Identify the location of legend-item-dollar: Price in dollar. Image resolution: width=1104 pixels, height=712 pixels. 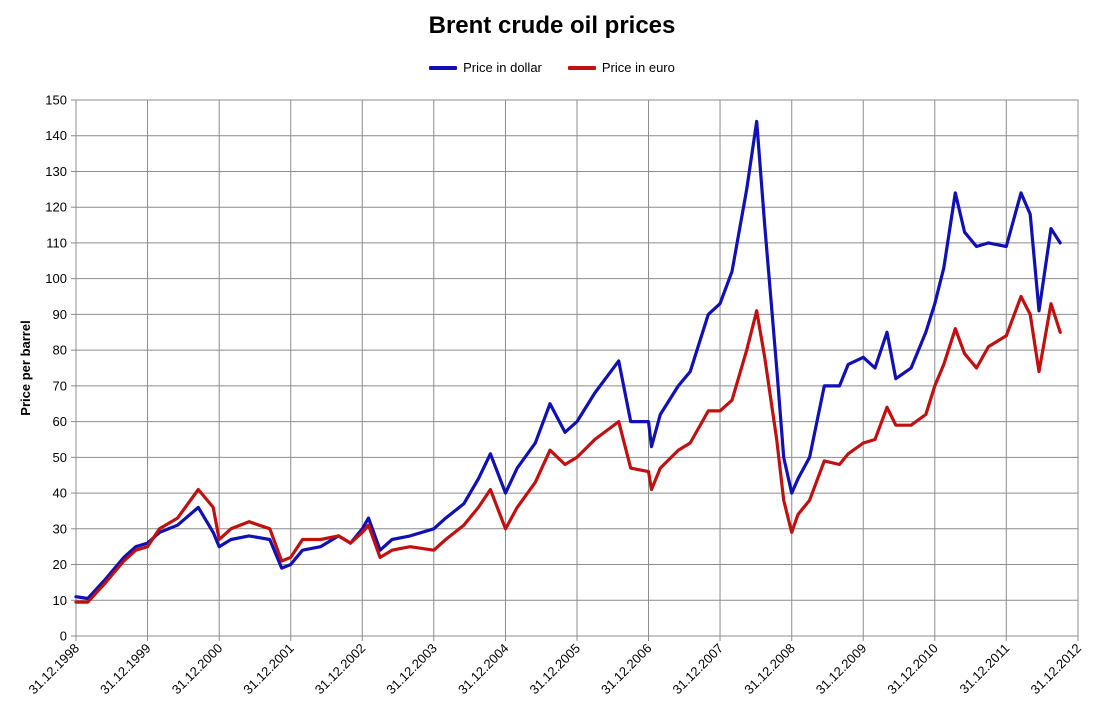
(485, 67).